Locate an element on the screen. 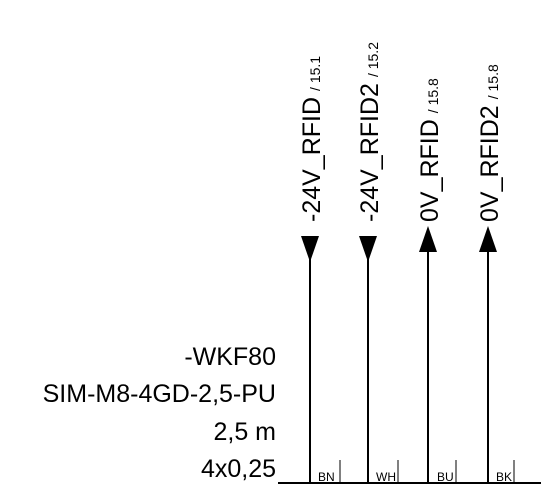 The width and height of the screenshot is (541, 489). signal-ref: / 15.2 is located at coordinates (373, 59).